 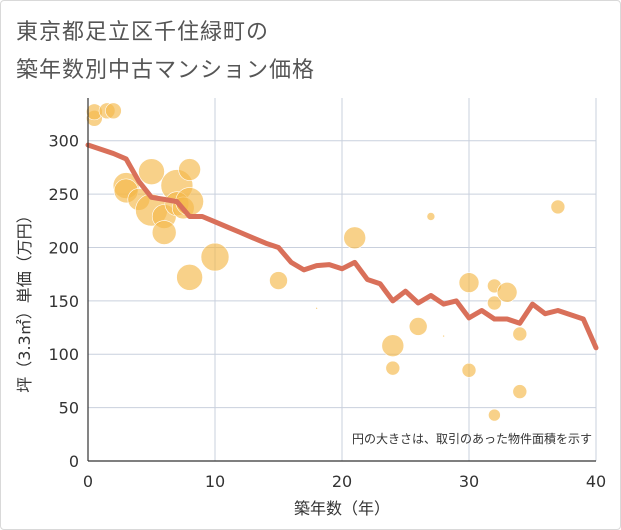 I want to click on y-tick-labels: 0 50 100 150 200 250 300, so click(x=63, y=301).